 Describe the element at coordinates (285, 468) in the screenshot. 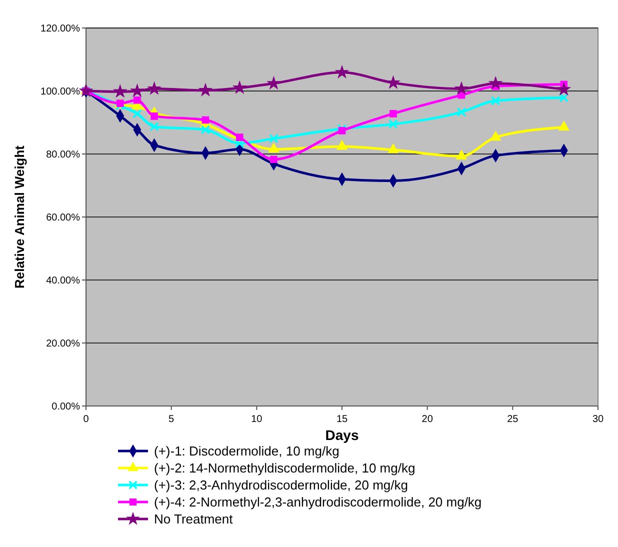

I see `legend-label: (+)-2: 14-Normethyldiscodermolide, 10 mg/kg` at that location.